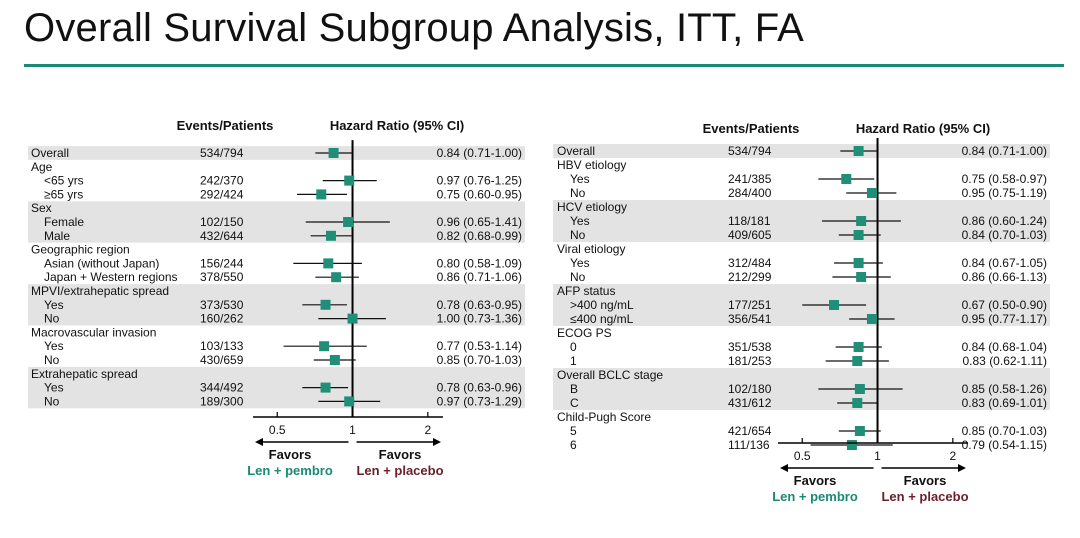  I want to click on row-ci-text: 0.82 (0.68-0.99), so click(479, 236).